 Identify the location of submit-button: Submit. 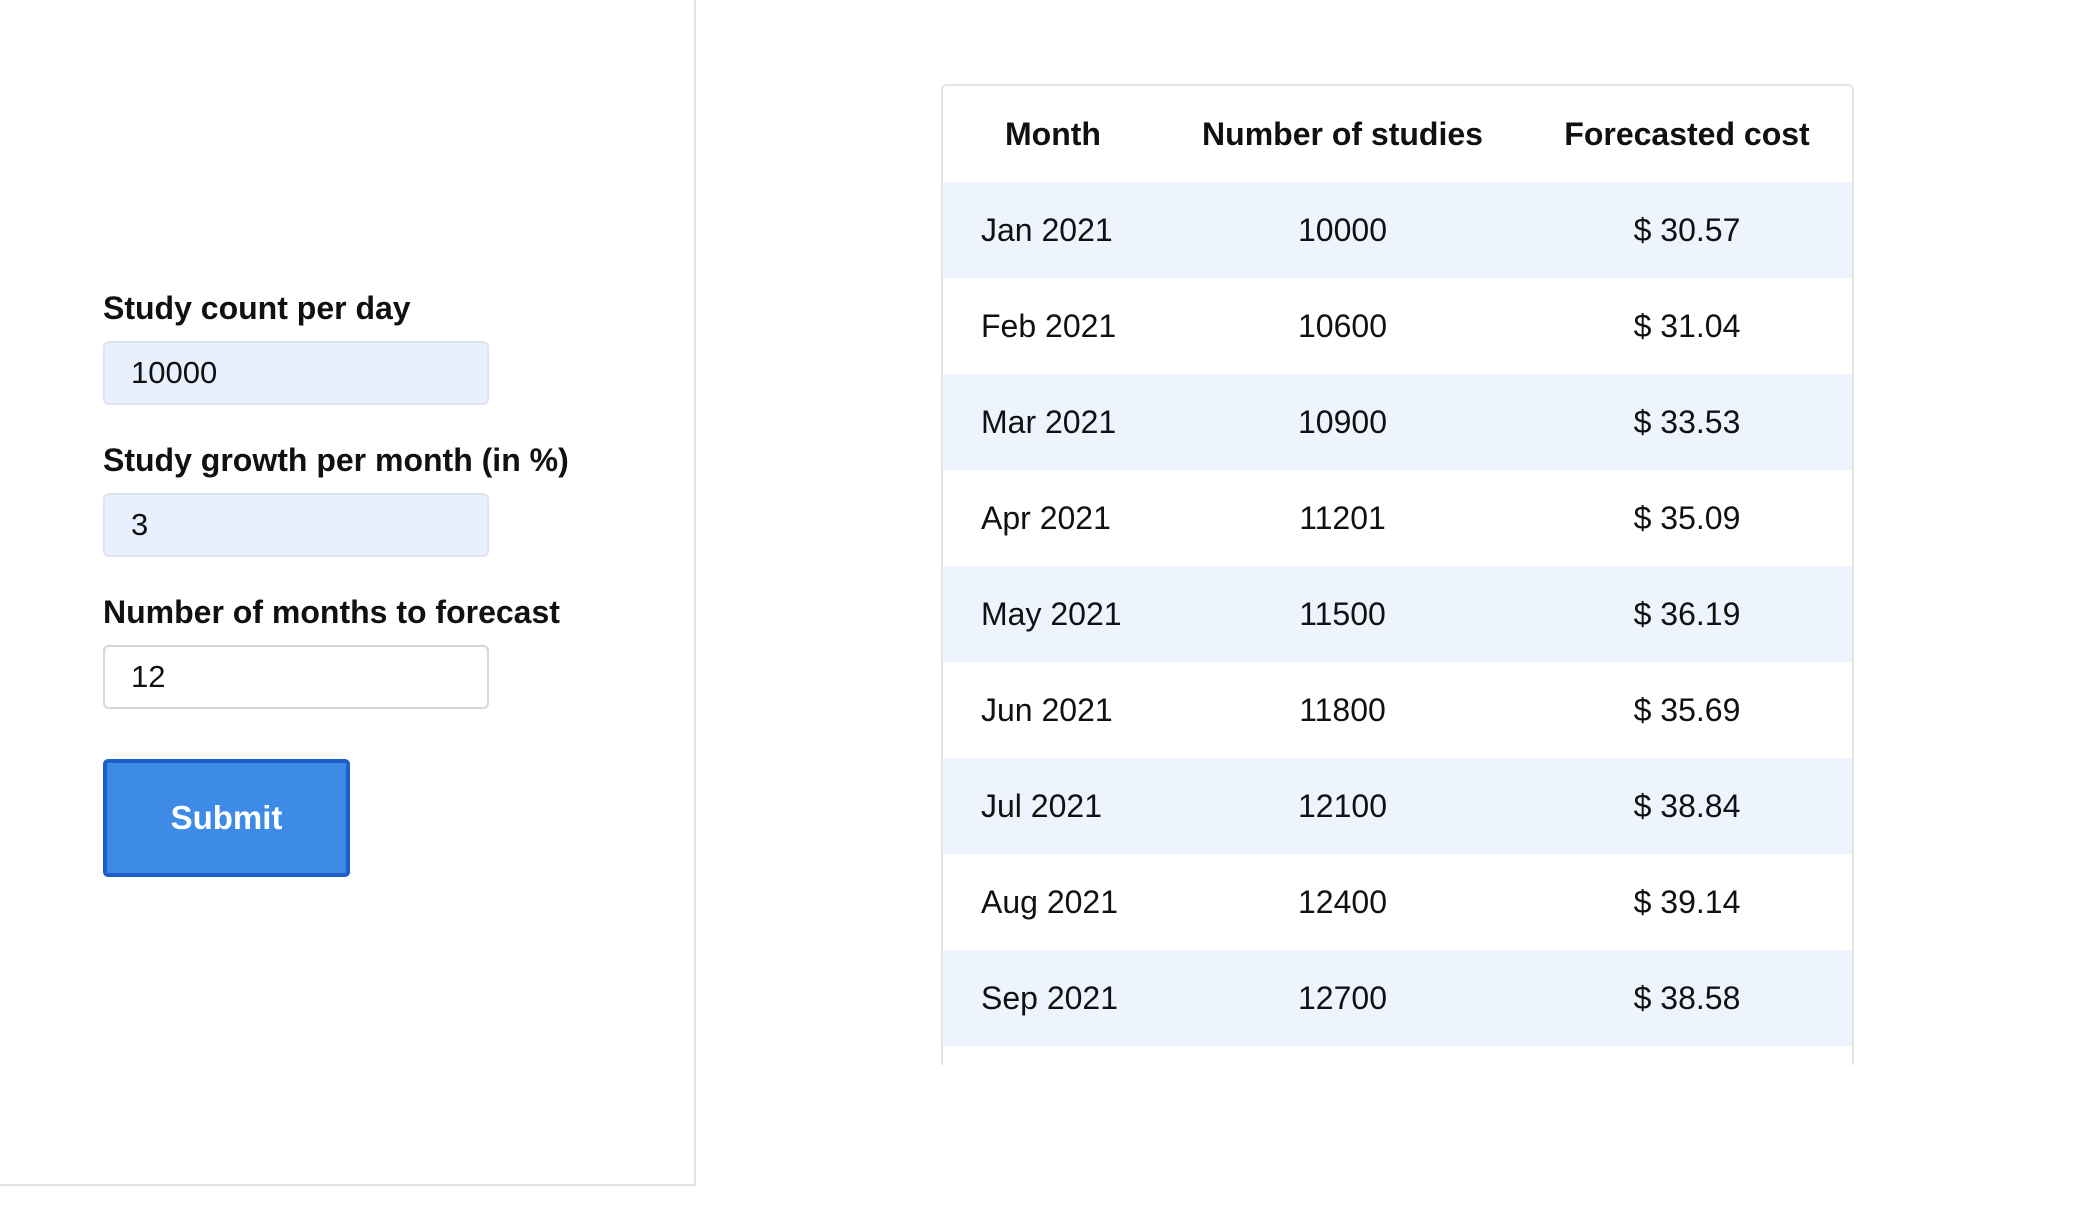
(226, 818).